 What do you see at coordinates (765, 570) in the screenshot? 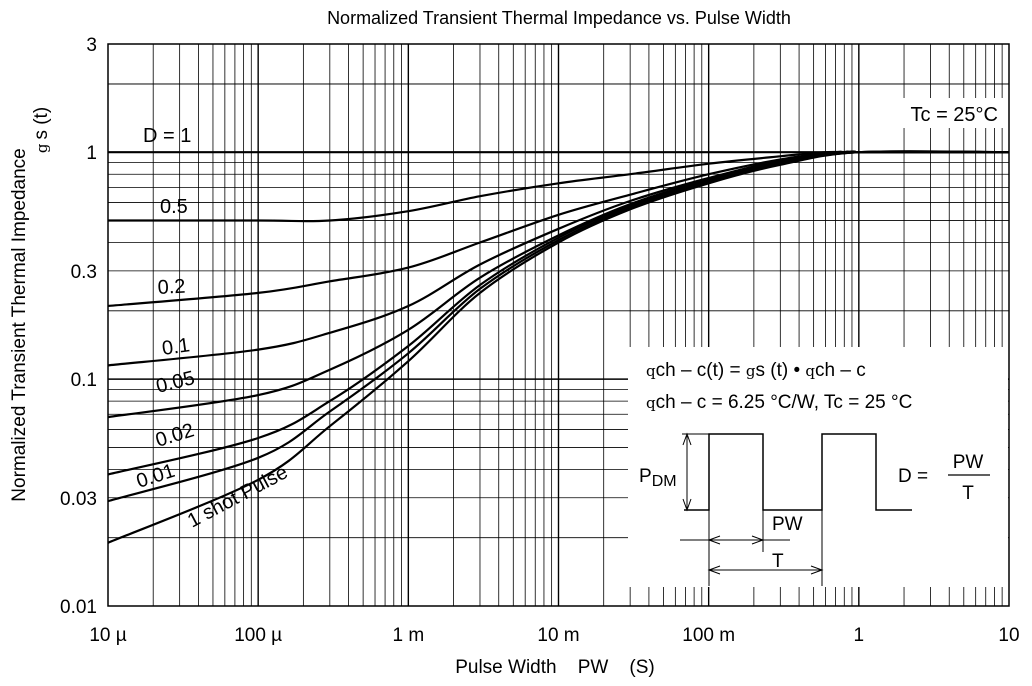
I see `t-arrowheads` at bounding box center [765, 570].